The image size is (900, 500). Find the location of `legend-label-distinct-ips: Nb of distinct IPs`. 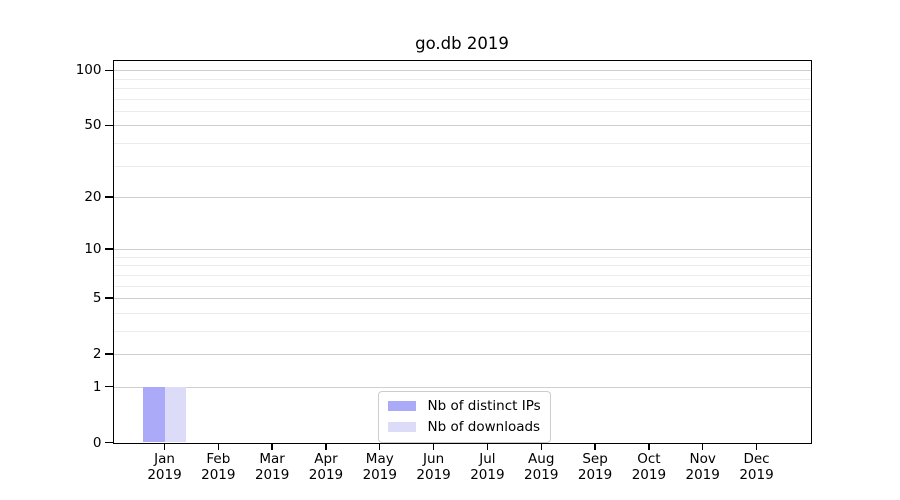

legend-label-distinct-ips: Nb of distinct IPs is located at coordinates (484, 406).